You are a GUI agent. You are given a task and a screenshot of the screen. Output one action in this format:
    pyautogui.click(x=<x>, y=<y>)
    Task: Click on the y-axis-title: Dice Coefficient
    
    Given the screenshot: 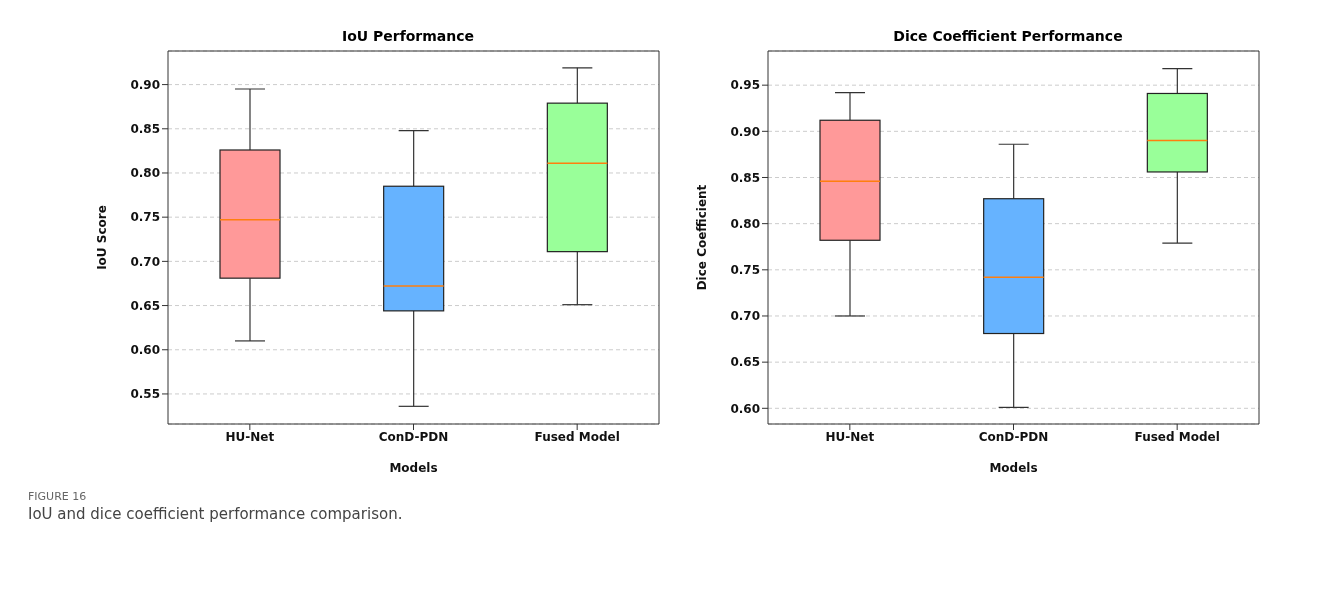 What is the action you would take?
    pyautogui.click(x=702, y=237)
    